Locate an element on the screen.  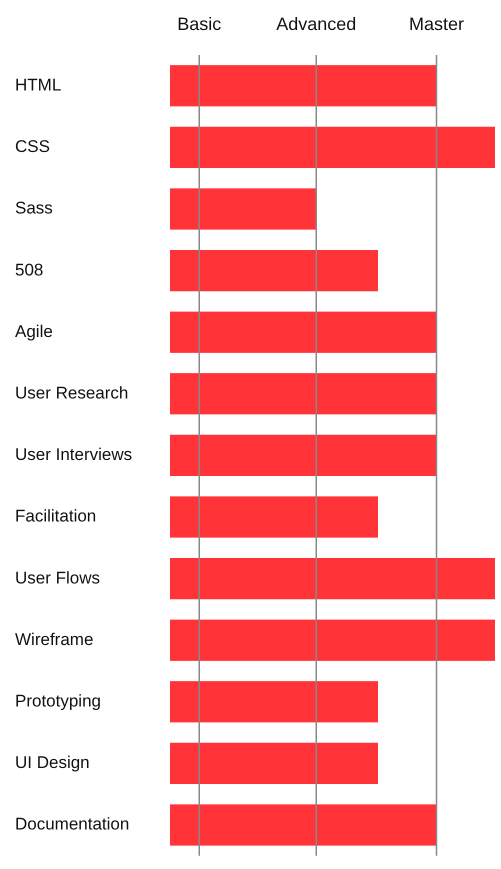
y-tick-label: User Flows is located at coordinates (57, 578).